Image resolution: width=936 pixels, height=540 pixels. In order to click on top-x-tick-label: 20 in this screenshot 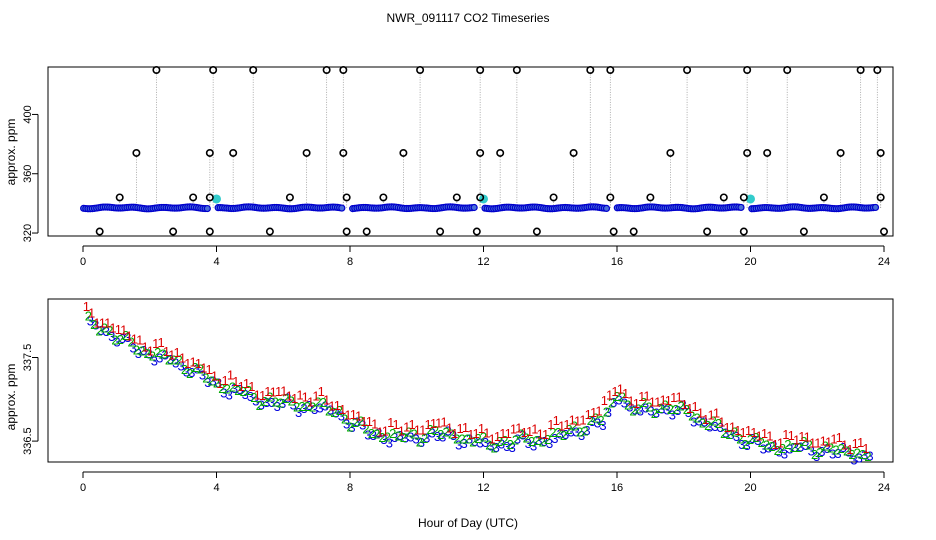, I will do `click(750, 262)`.